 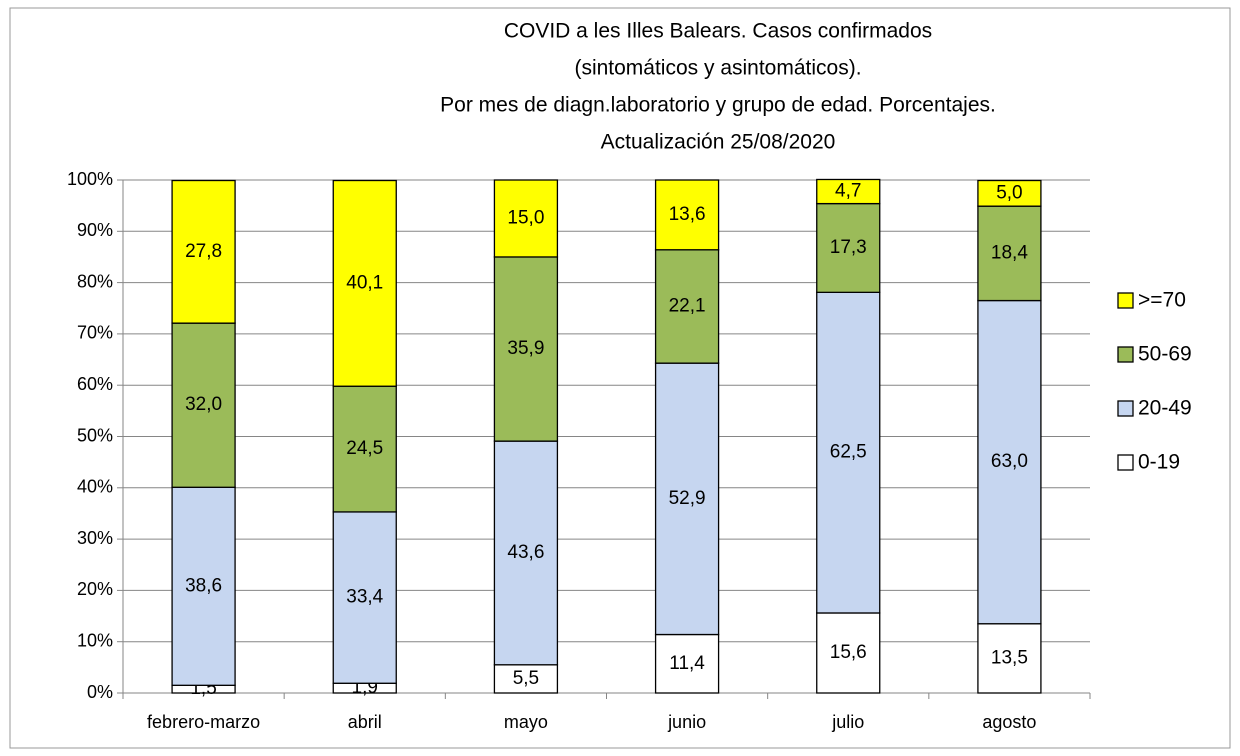 I want to click on y-tick-label: 90%, so click(x=95, y=230).